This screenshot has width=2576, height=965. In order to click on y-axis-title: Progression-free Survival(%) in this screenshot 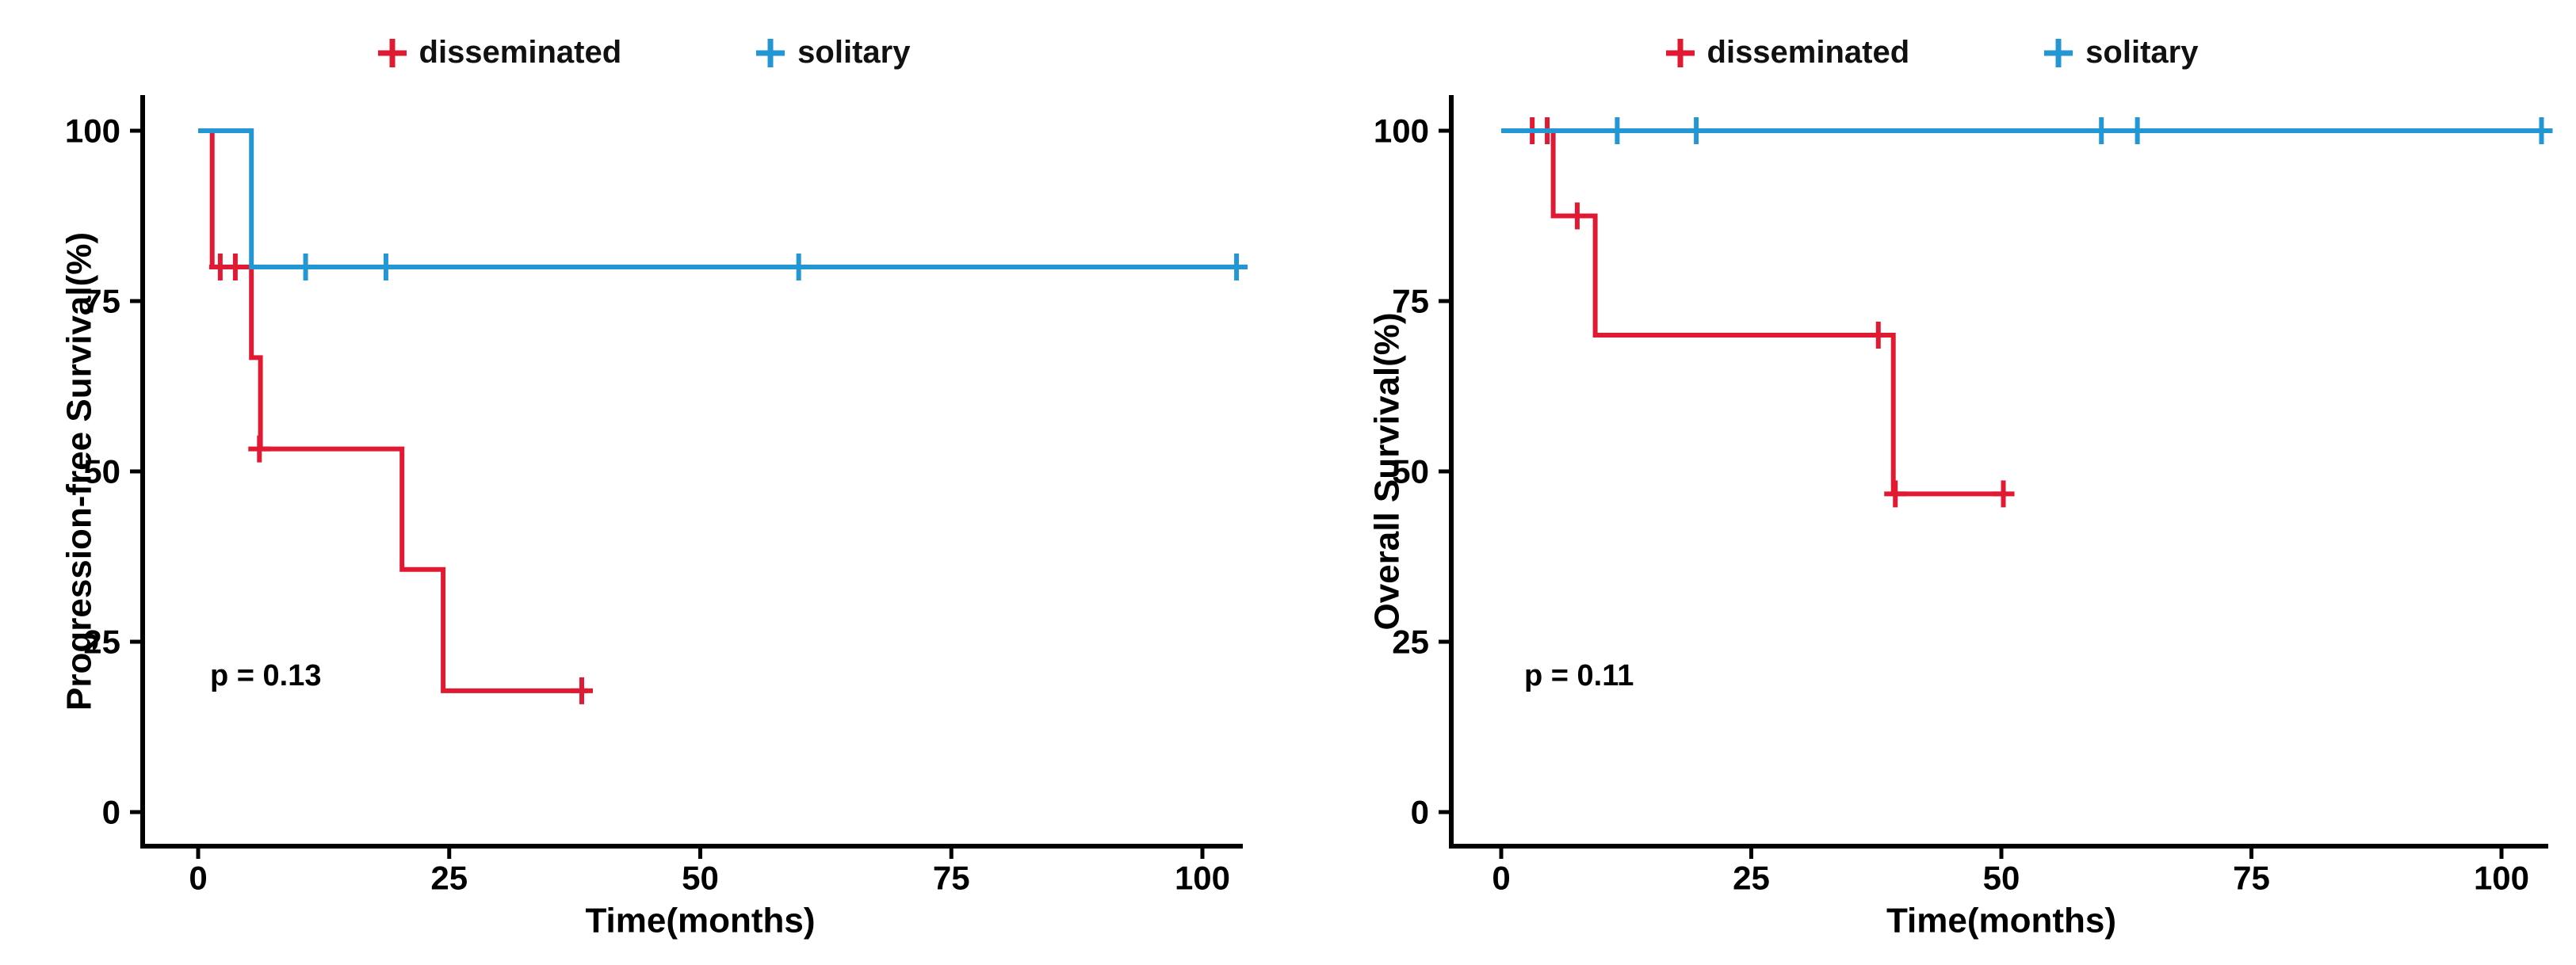, I will do `click(79, 471)`.